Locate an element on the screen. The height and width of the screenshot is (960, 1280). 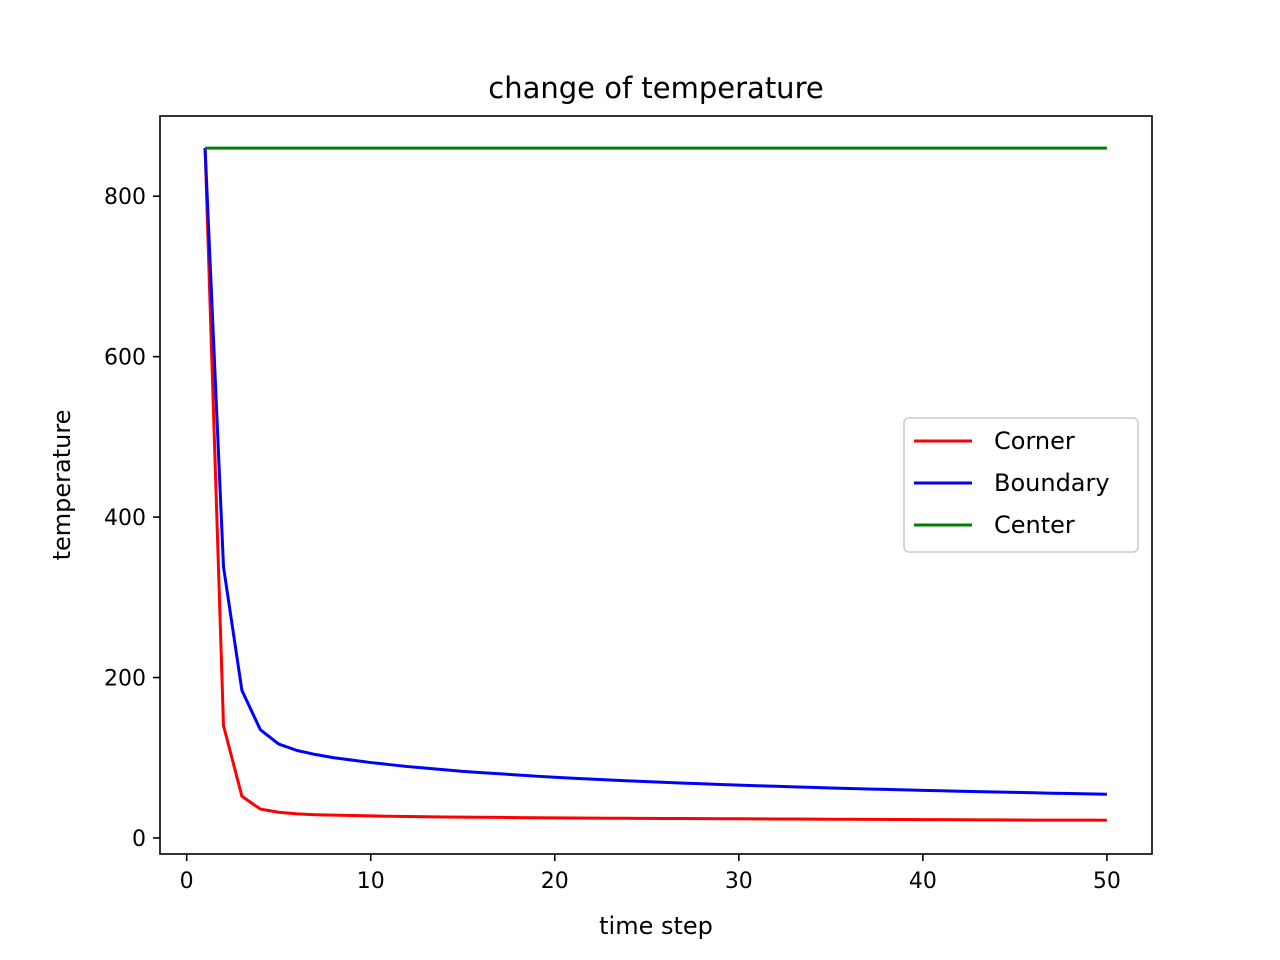
legend-box is located at coordinates (1021, 485).